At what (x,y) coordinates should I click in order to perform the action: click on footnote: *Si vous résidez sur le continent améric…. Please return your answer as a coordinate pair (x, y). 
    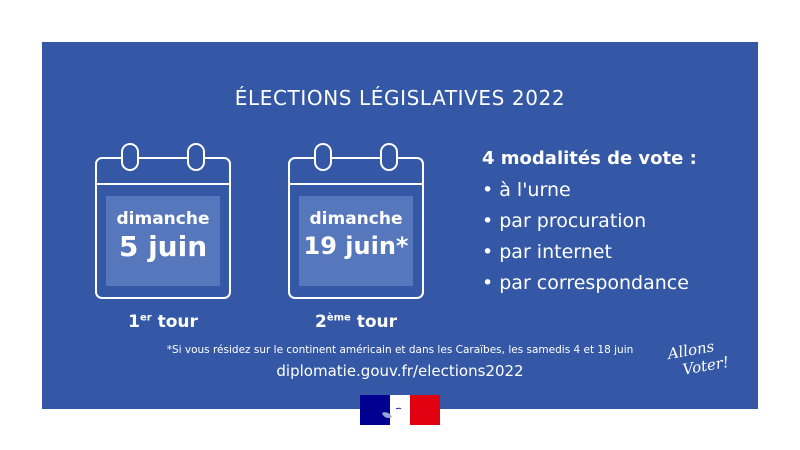
    Looking at the image, I should click on (400, 350).